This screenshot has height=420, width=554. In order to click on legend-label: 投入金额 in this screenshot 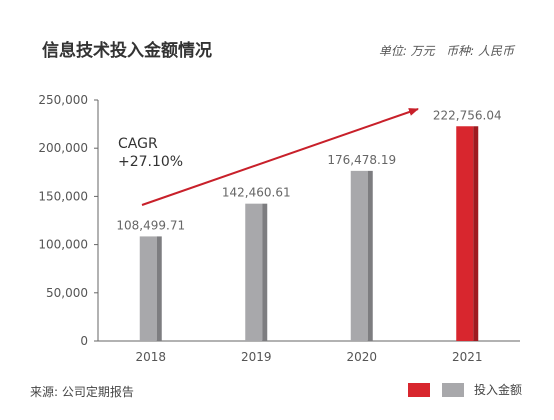, I will do `click(498, 390)`.